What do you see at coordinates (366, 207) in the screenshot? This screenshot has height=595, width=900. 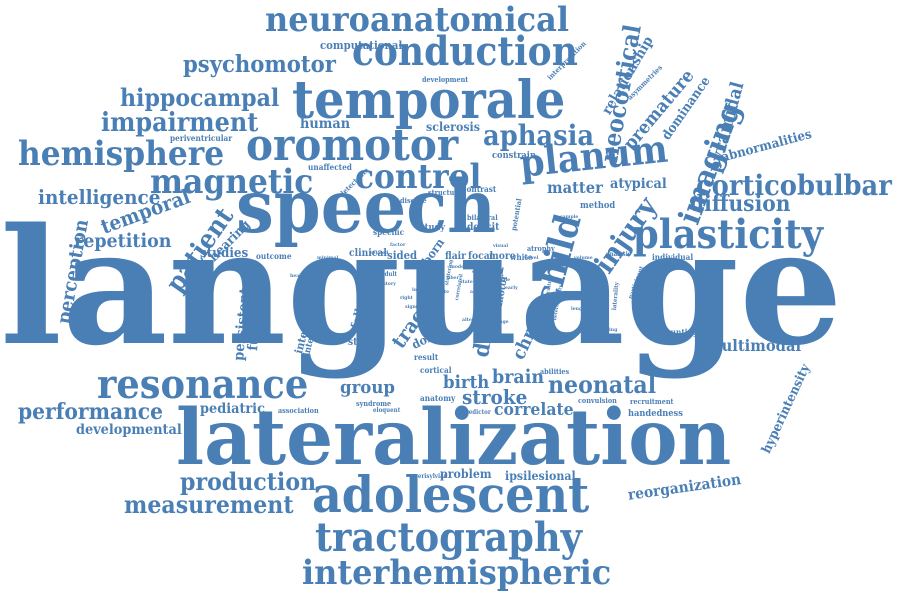 I see `word-speech: speech` at bounding box center [366, 207].